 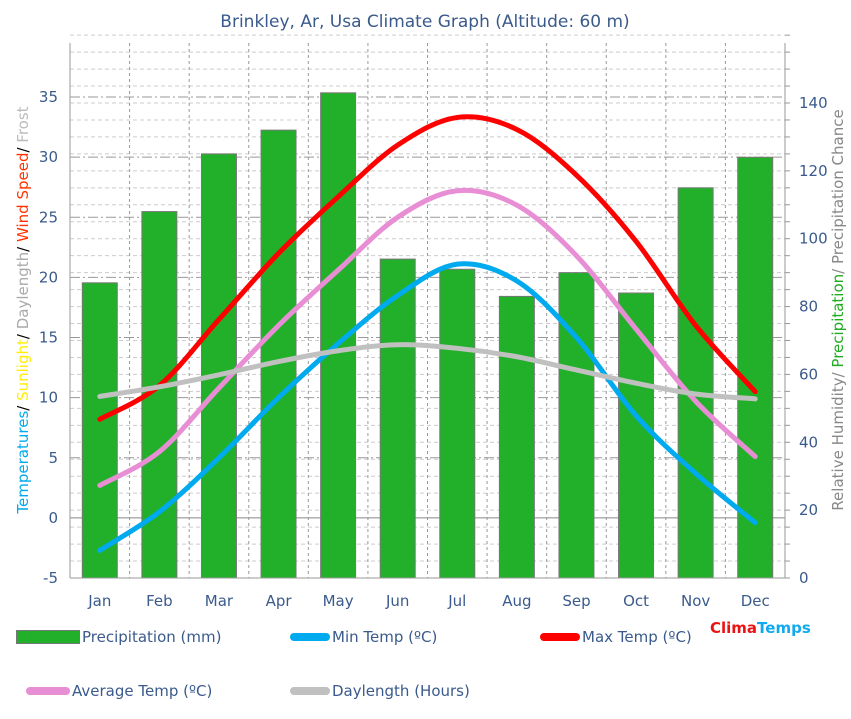 What do you see at coordinates (808, 307) in the screenshot?
I see `right-tick-label: 80` at bounding box center [808, 307].